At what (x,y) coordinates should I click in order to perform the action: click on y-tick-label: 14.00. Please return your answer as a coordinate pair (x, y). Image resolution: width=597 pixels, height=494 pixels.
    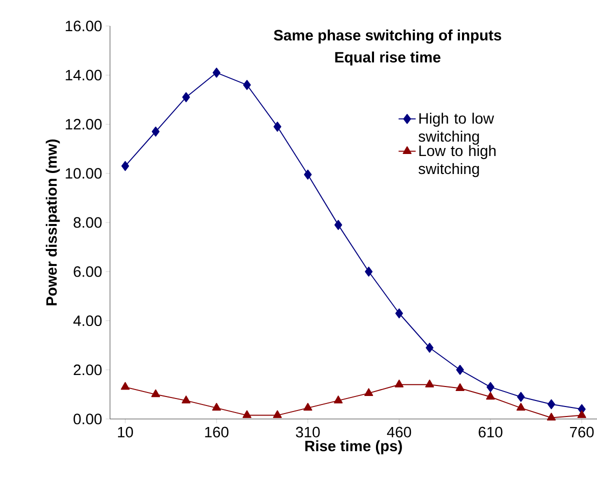
    Looking at the image, I should click on (84, 75).